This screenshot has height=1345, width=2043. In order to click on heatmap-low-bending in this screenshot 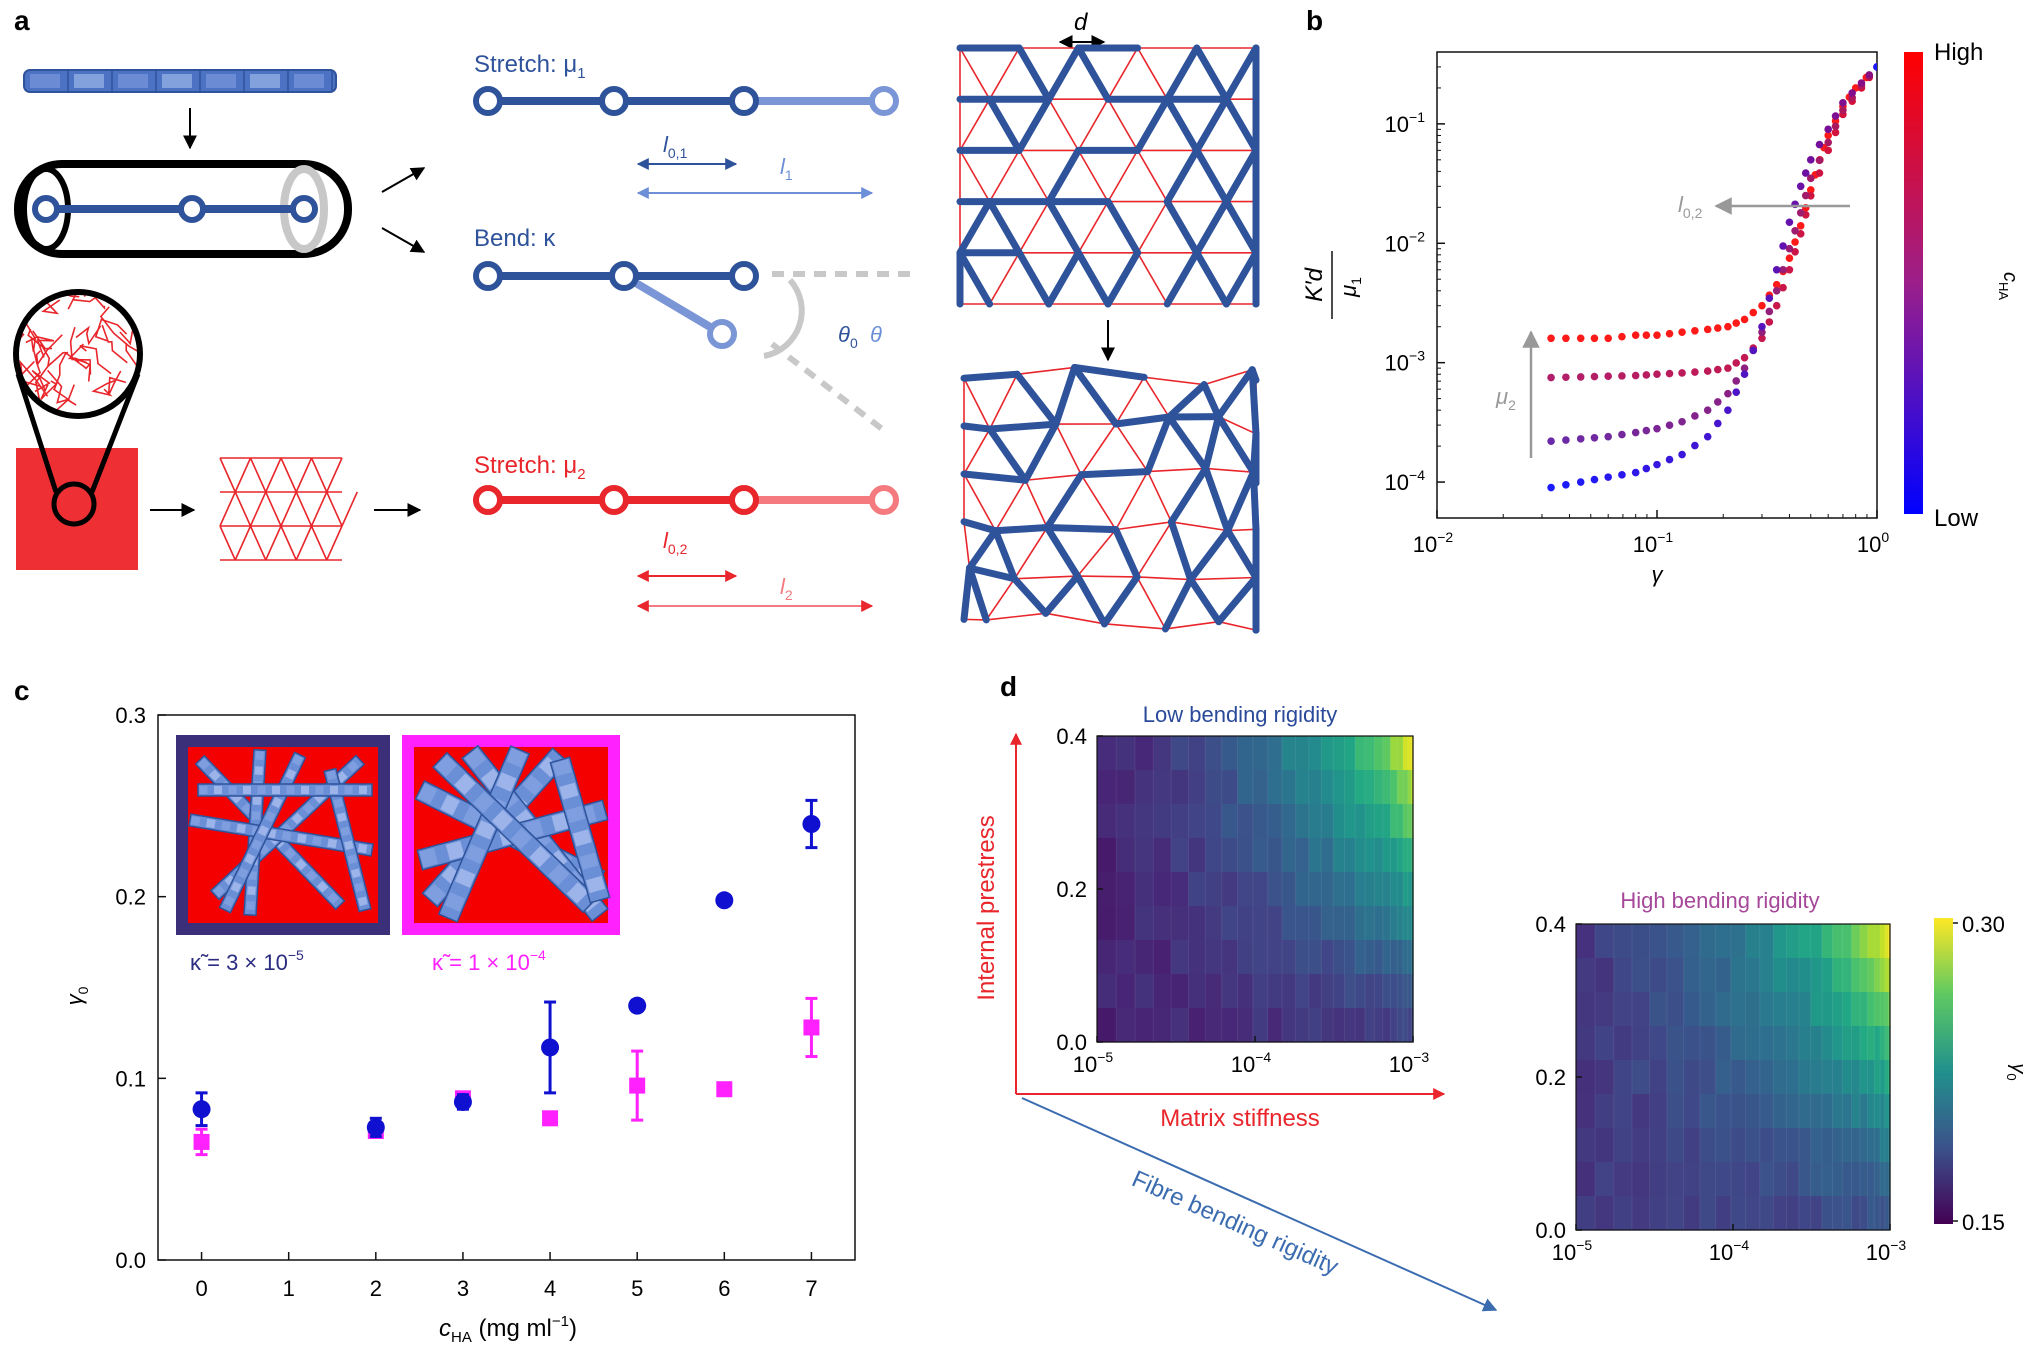, I will do `click(1255, 889)`.